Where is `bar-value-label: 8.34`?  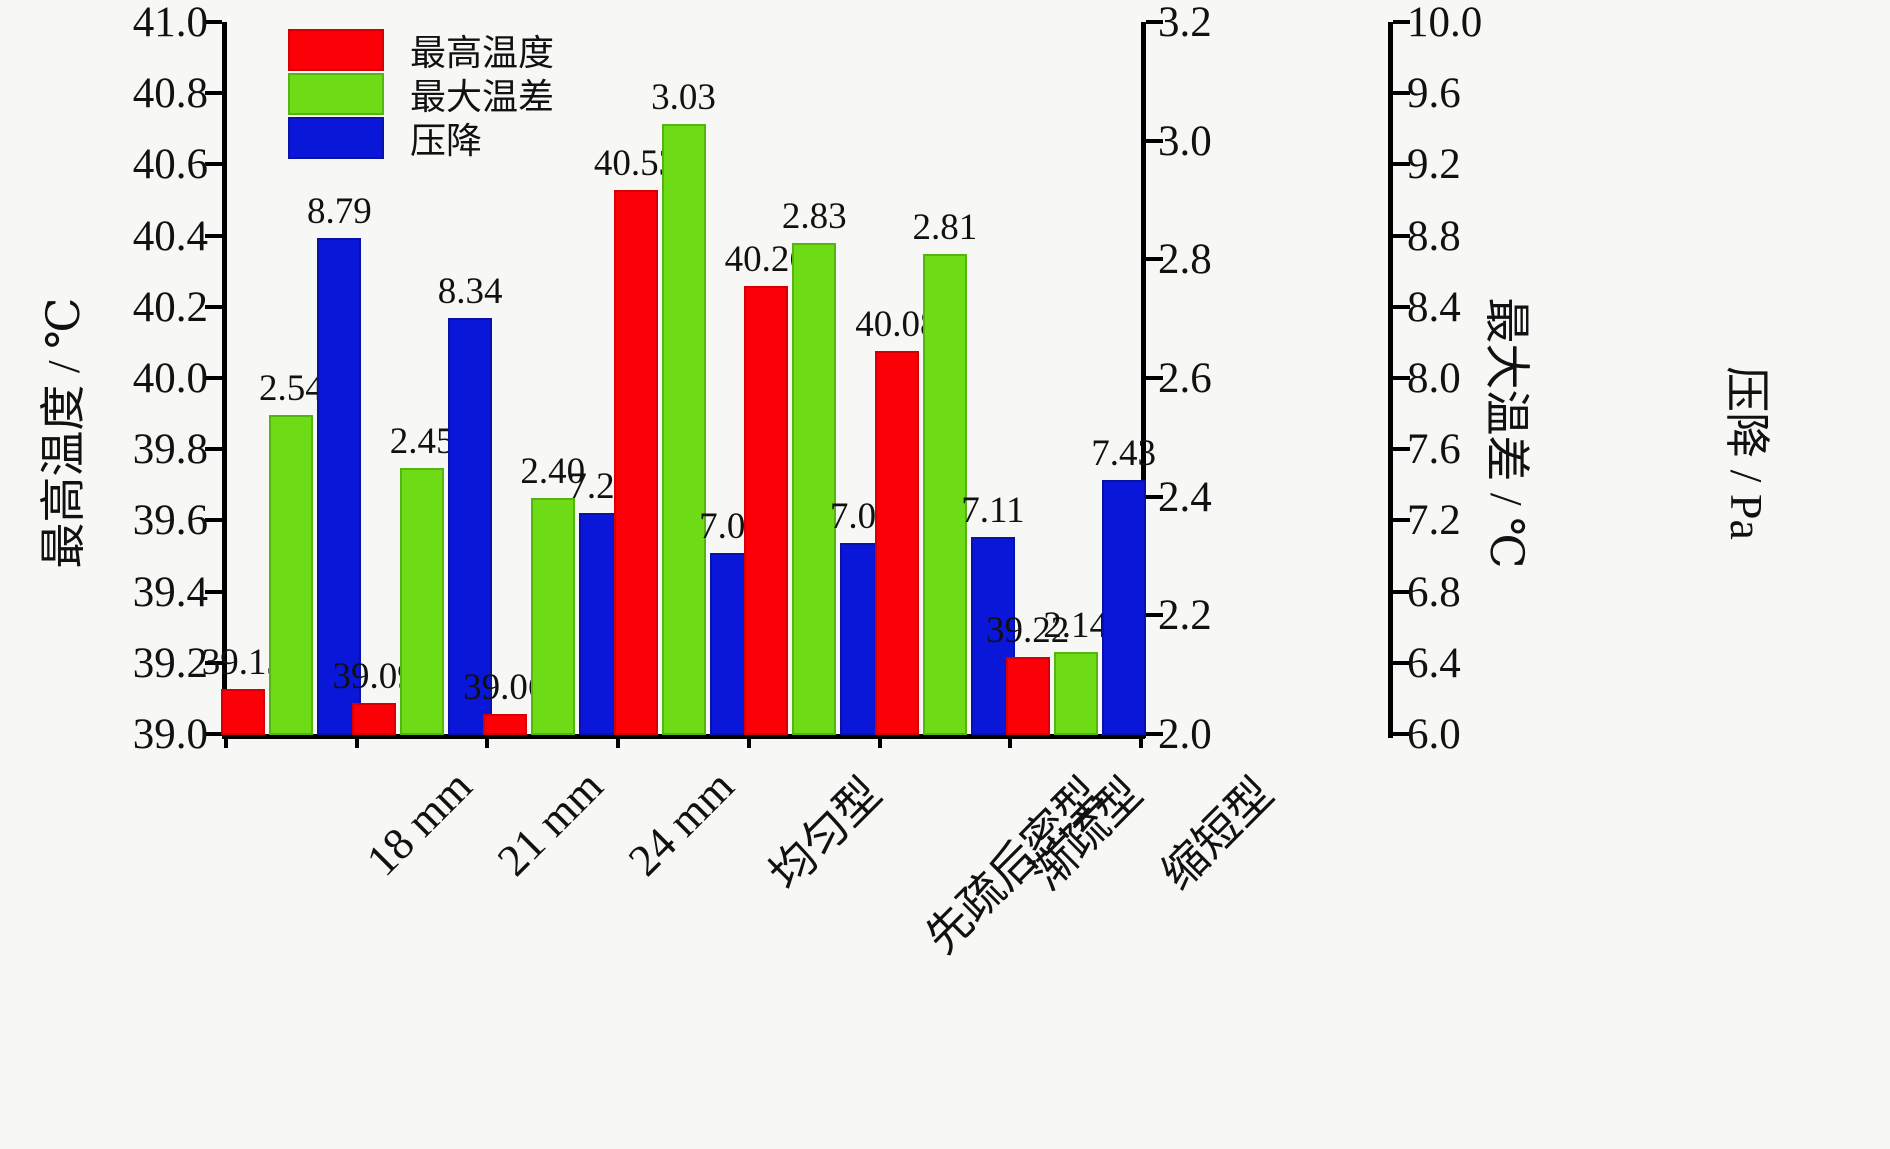
bar-value-label: 8.34 is located at coordinates (470, 292).